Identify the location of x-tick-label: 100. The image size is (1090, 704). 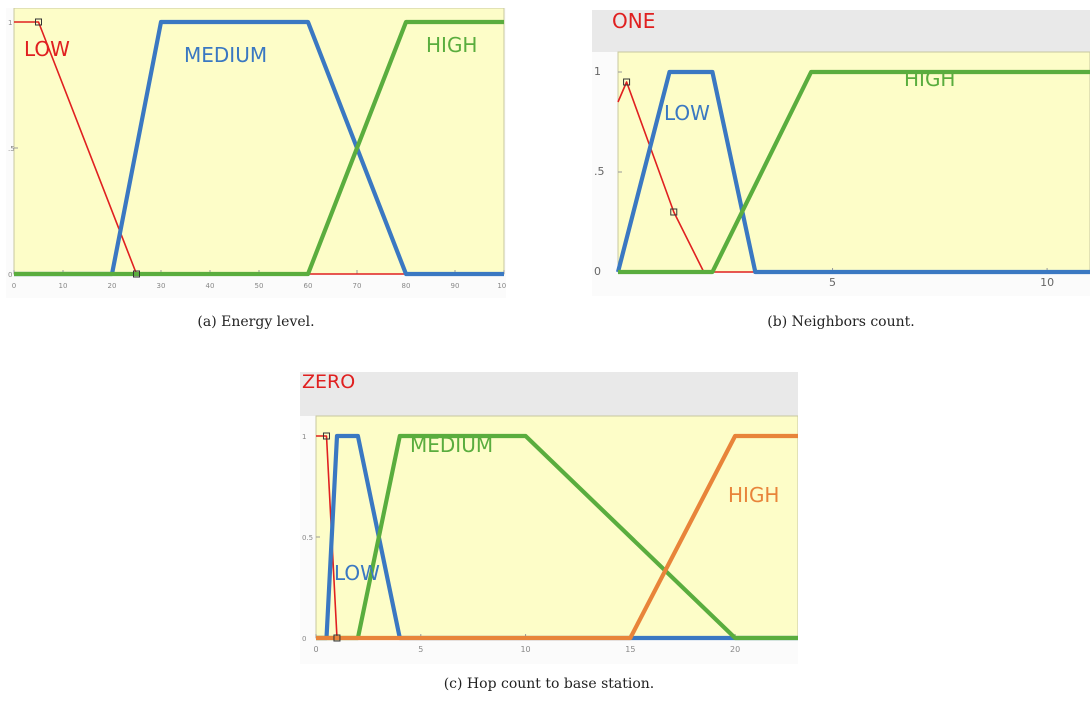
(501, 286).